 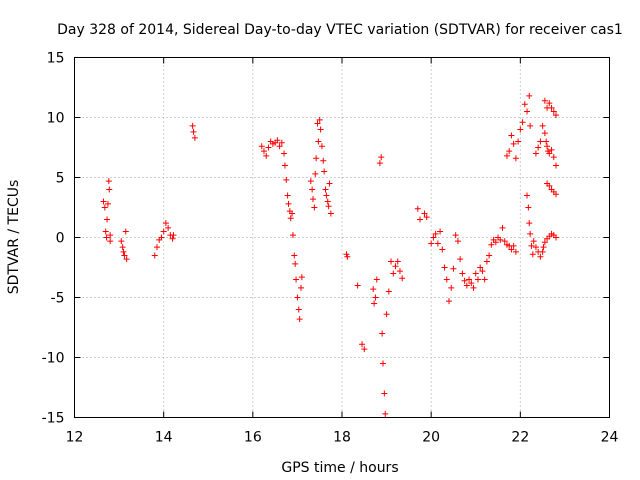 What do you see at coordinates (610, 438) in the screenshot?
I see `x-tick-label: 24` at bounding box center [610, 438].